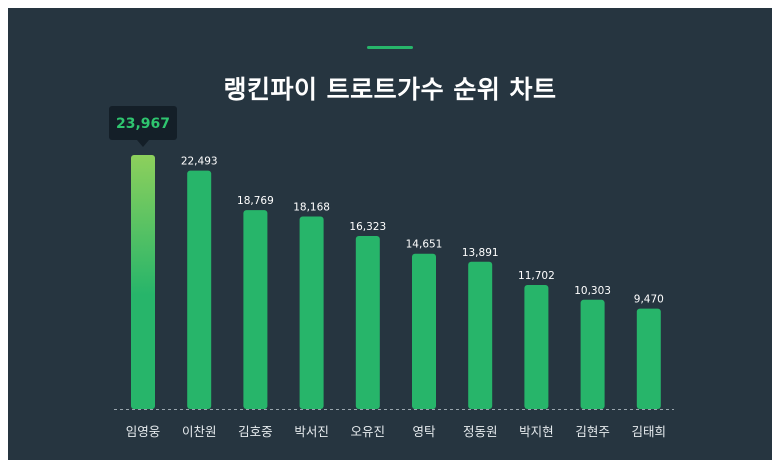  What do you see at coordinates (592, 431) in the screenshot?
I see `category-label-9: 김현주` at bounding box center [592, 431].